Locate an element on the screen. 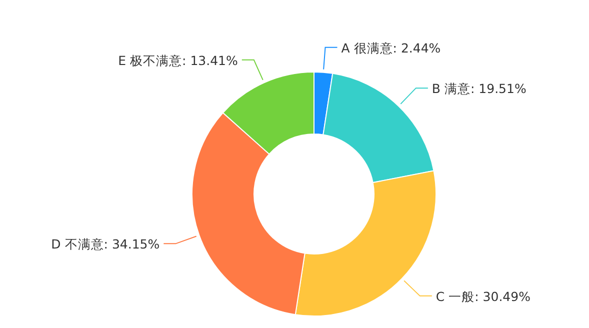 This screenshot has height=328, width=589. data-label: : 34.15% is located at coordinates (132, 244).